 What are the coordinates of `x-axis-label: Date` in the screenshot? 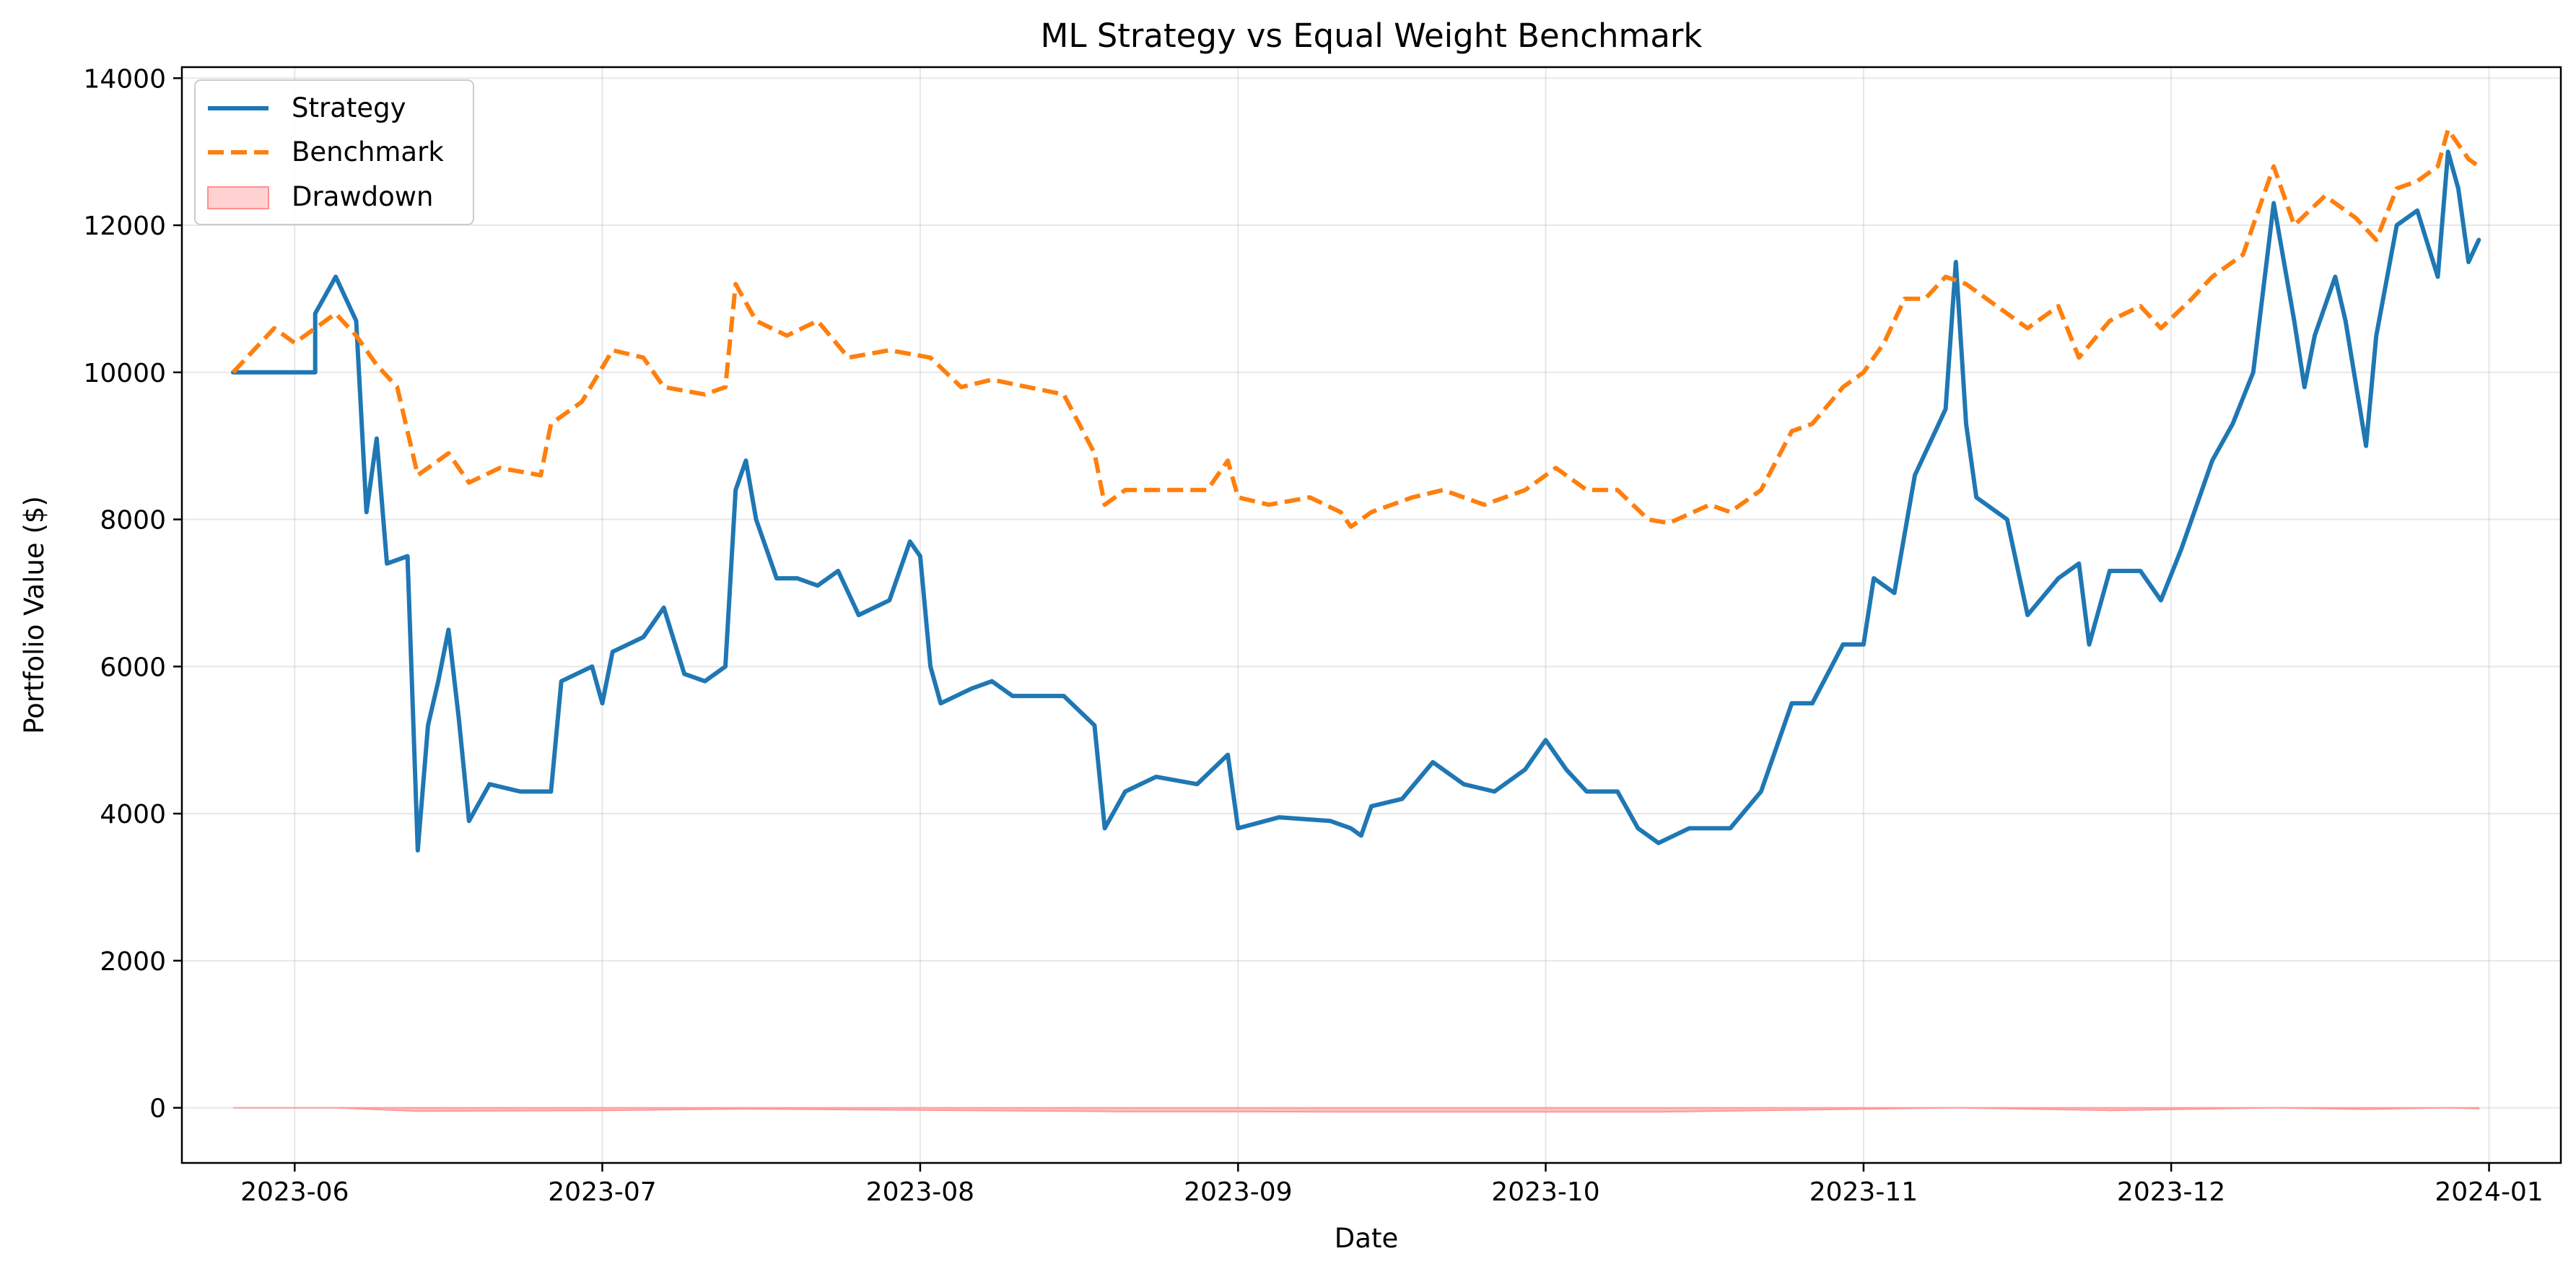 It's located at (1366, 1238).